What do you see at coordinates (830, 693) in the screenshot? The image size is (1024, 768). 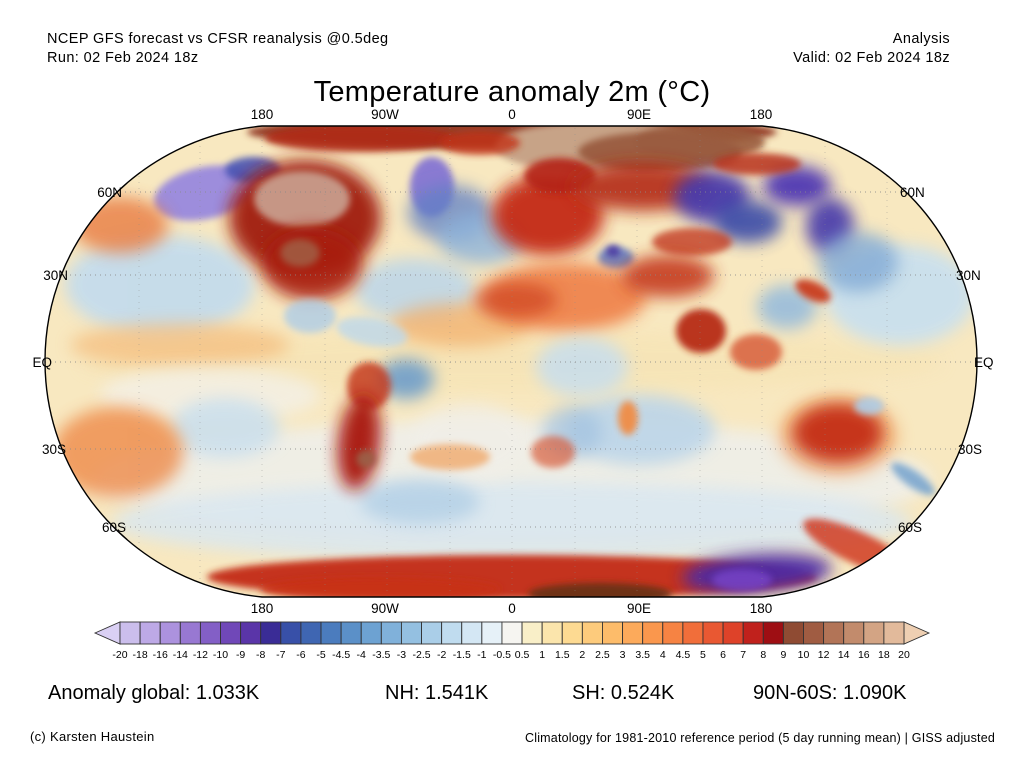 I see `stat-90n-60s: 90N-60S: 1.090K` at bounding box center [830, 693].